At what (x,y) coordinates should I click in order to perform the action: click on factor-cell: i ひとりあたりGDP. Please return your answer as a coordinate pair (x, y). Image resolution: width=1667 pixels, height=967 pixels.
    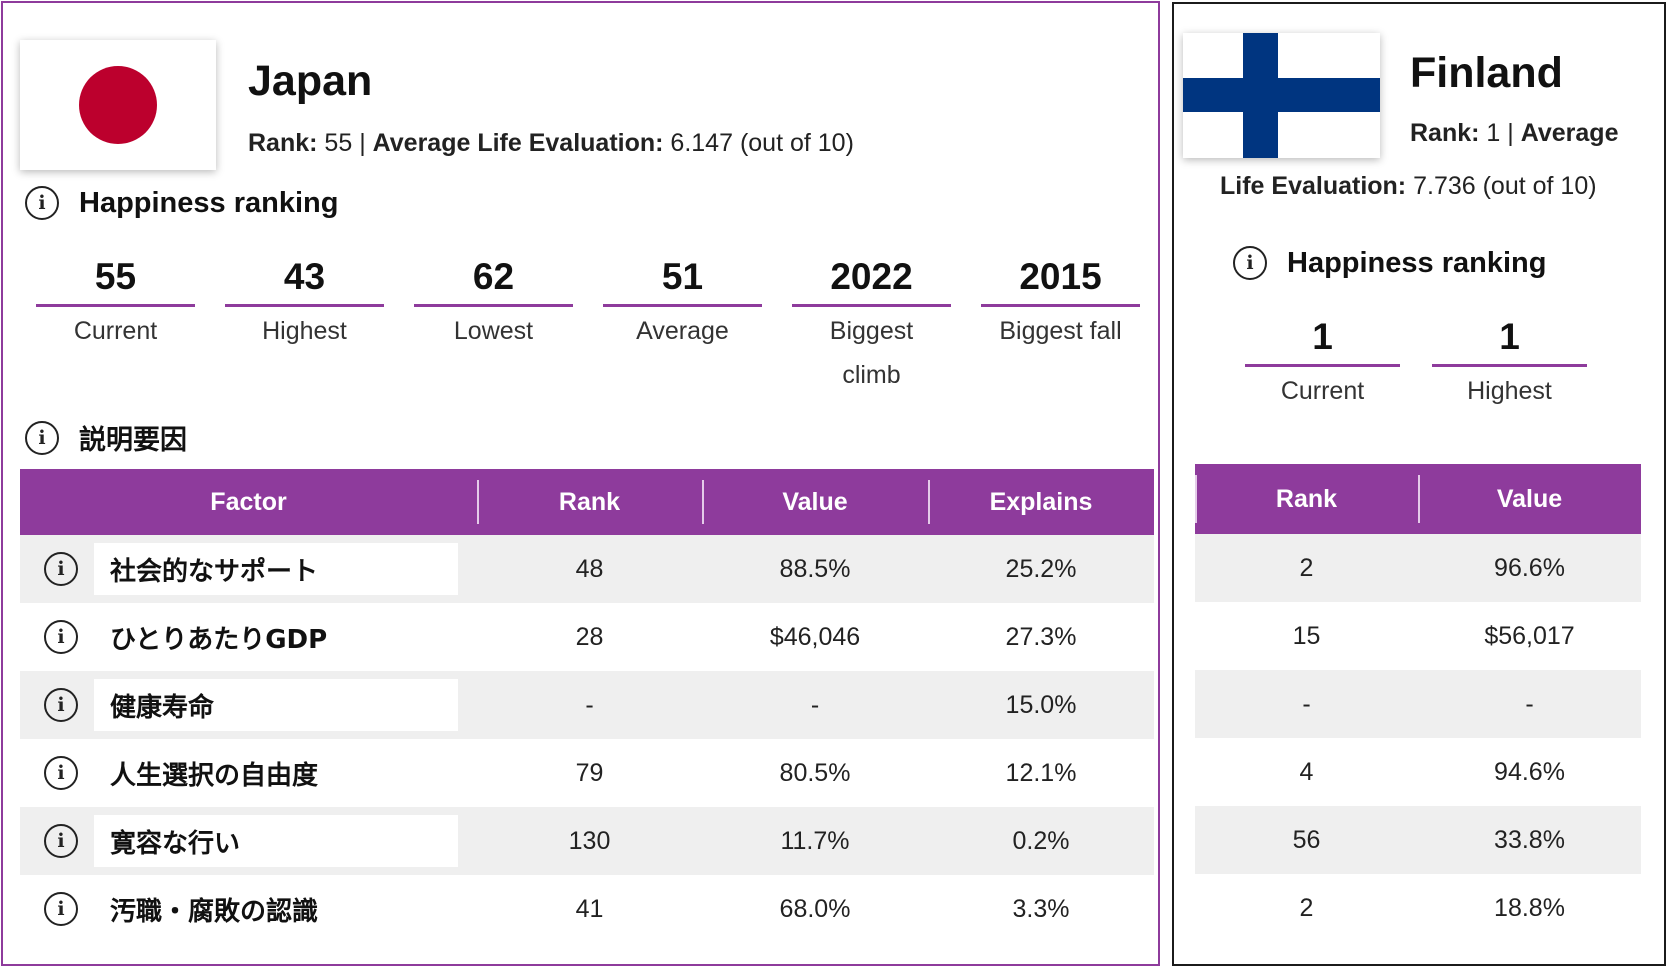
    Looking at the image, I should click on (248, 637).